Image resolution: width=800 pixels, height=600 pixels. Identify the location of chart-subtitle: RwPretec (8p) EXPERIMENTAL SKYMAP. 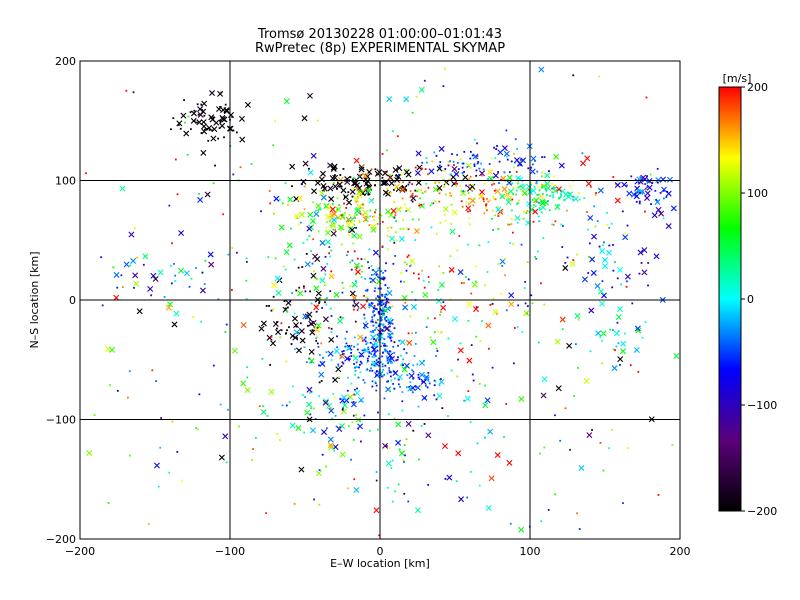
(380, 48).